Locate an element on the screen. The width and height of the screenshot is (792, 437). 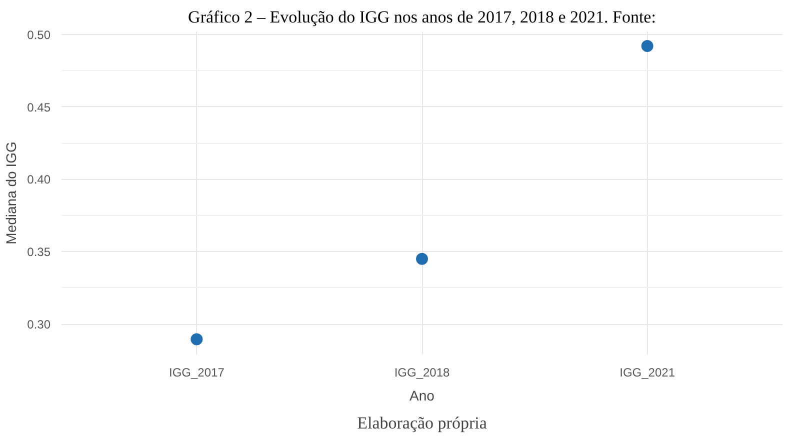
x-axis-title: Ano is located at coordinates (422, 396).